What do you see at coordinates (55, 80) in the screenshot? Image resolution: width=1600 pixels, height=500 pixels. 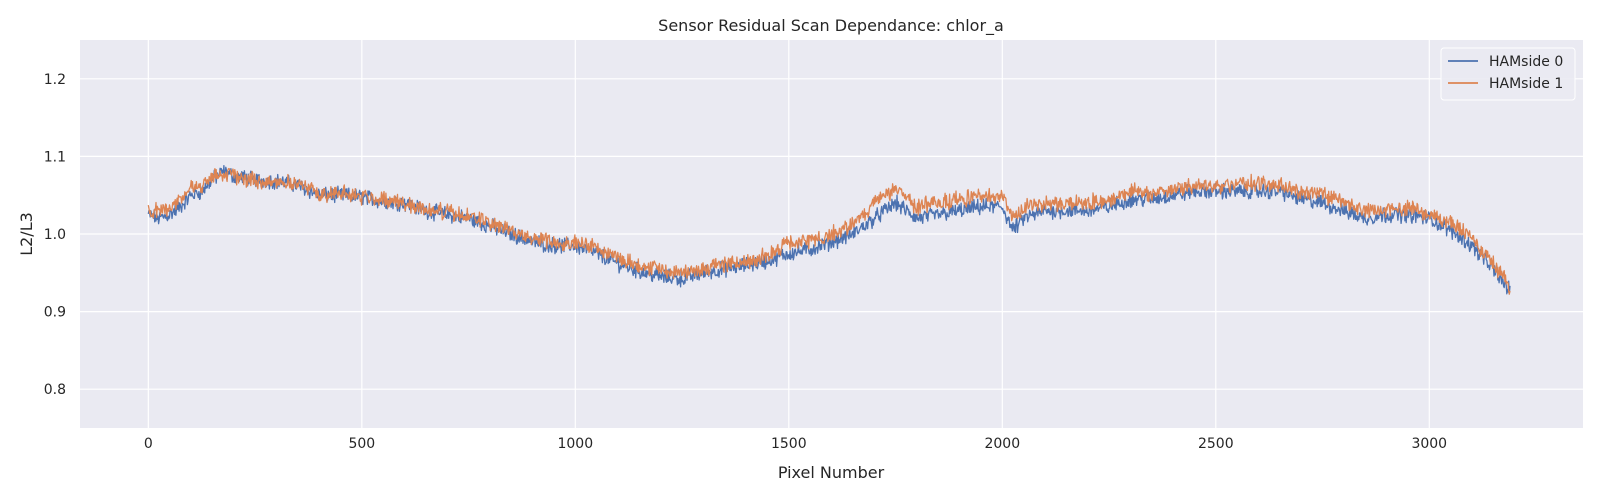 I see `y-tick-label: 1.2` at bounding box center [55, 80].